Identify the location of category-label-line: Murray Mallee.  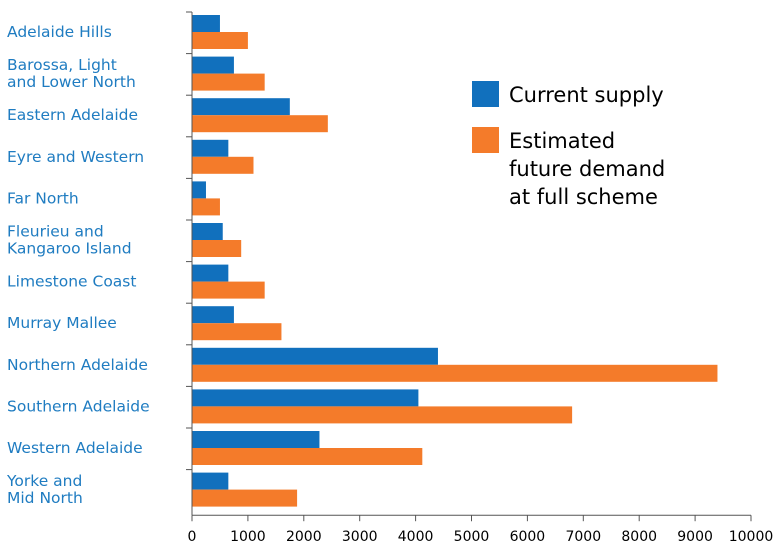
(62, 323).